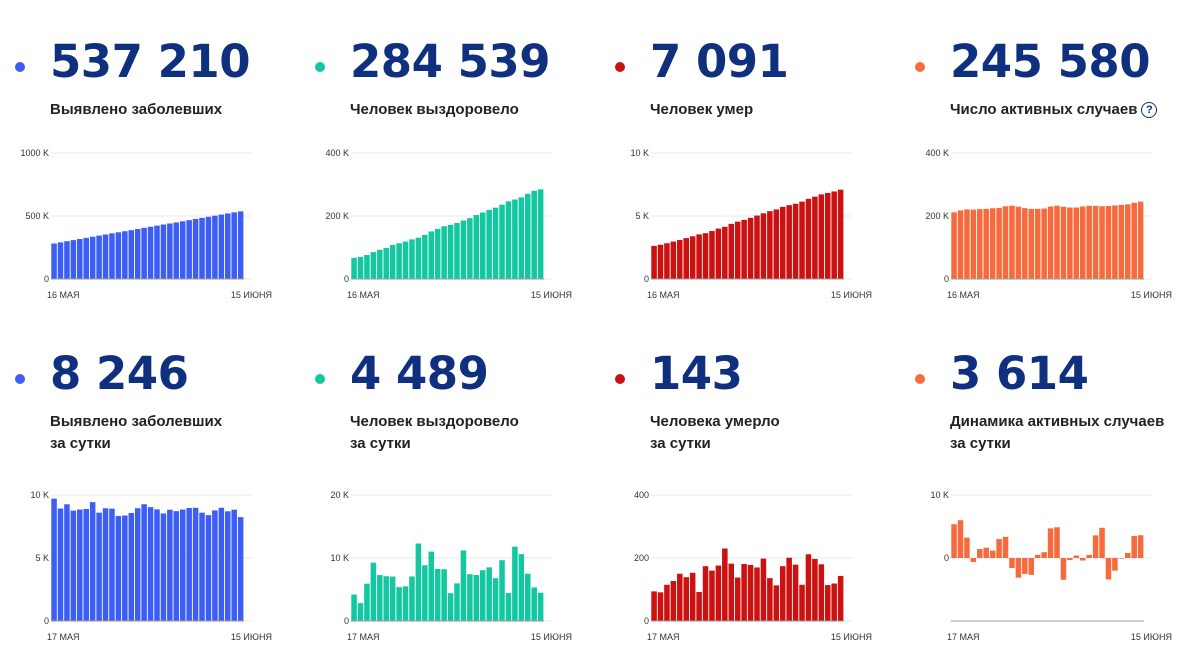 This screenshot has height=671, width=1187. Describe the element at coordinates (37, 216) in the screenshot. I see `y-tick-label: 500 K` at that location.